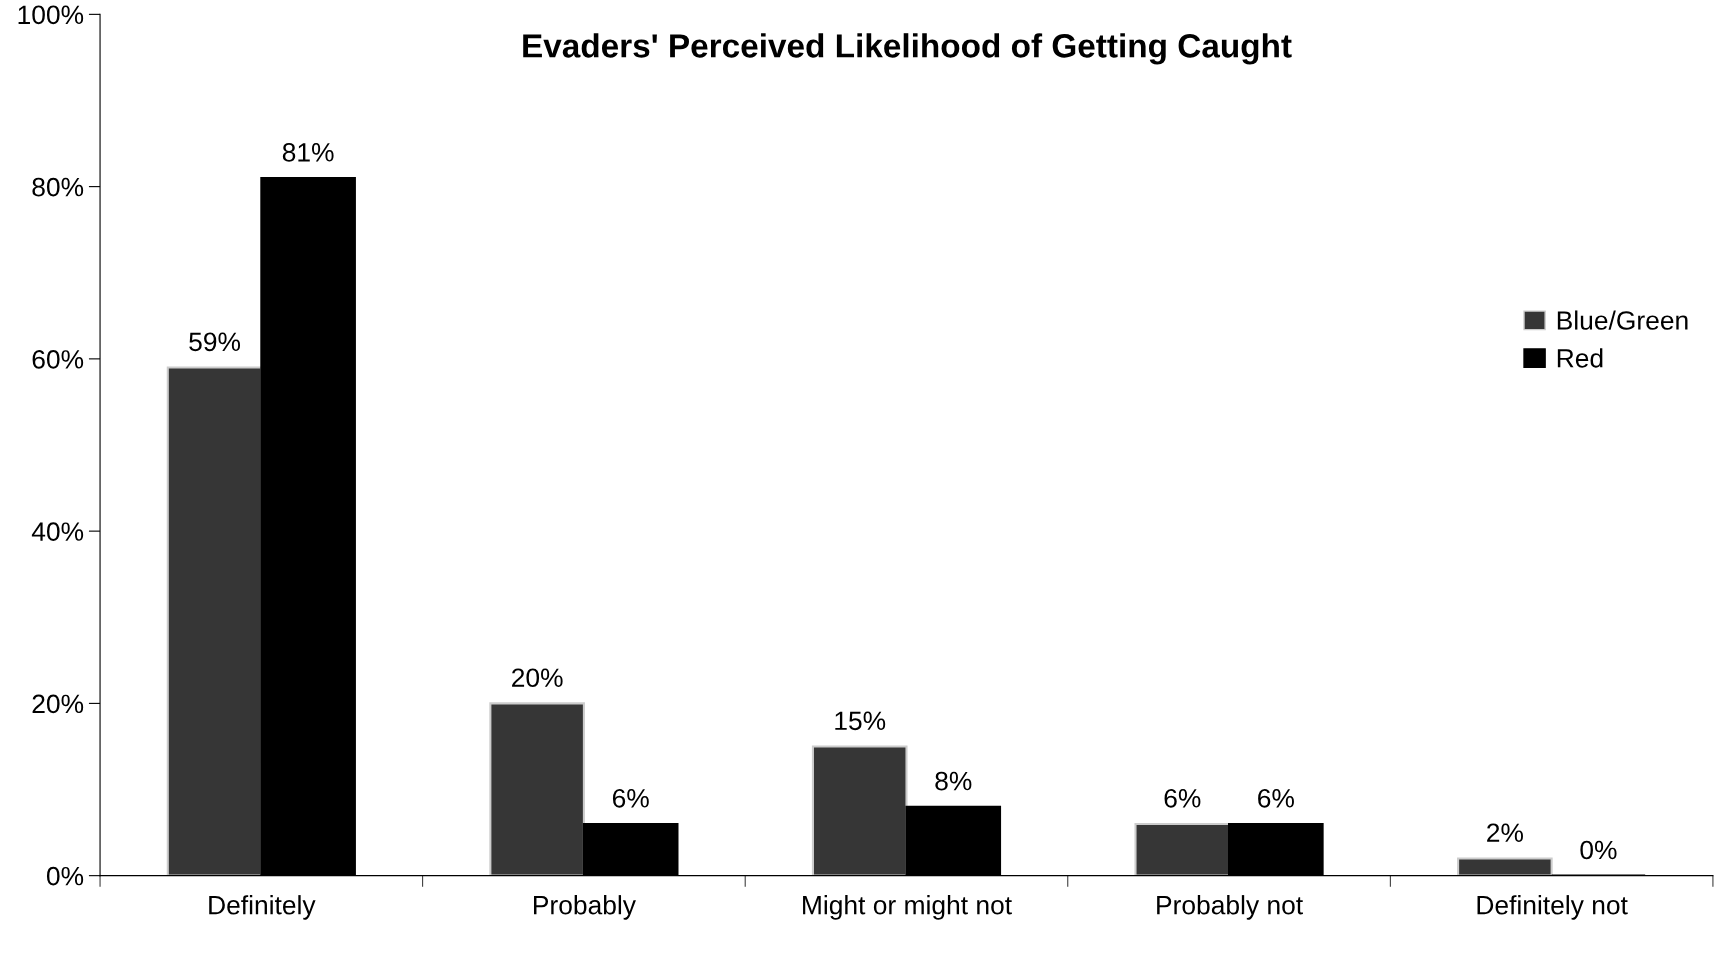 The width and height of the screenshot is (1725, 957). I want to click on y-tick-label: 0%, so click(65, 876).